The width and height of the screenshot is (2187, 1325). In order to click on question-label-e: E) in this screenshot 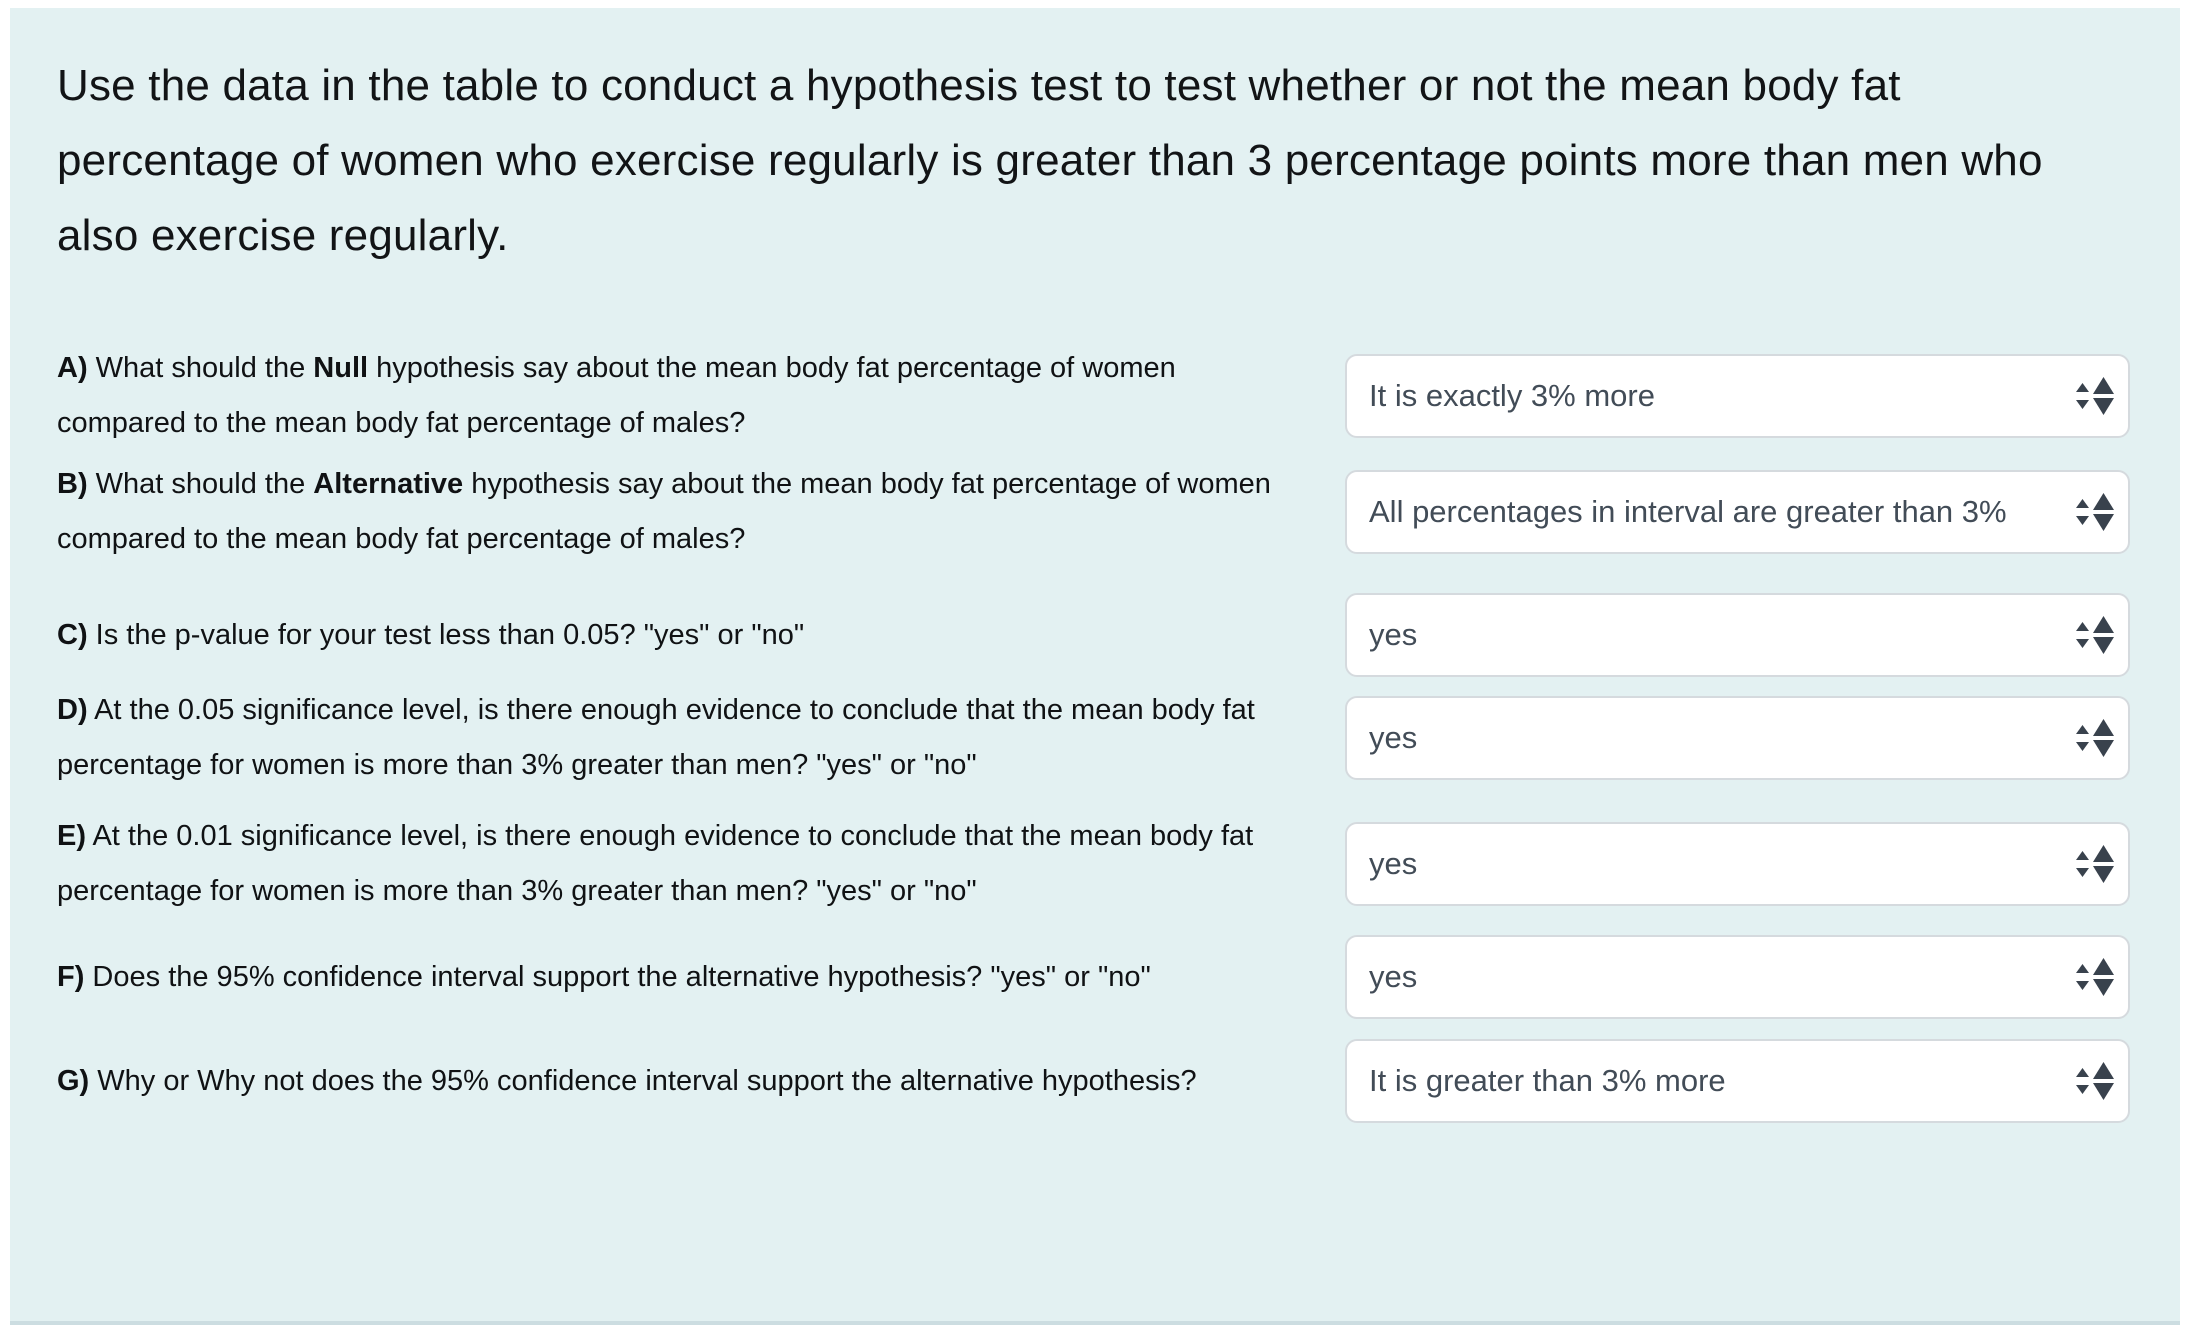, I will do `click(71, 836)`.